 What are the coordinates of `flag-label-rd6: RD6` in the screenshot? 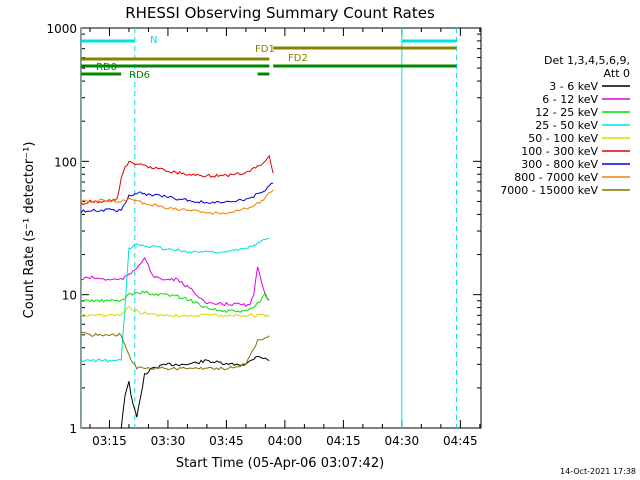 It's located at (139, 75).